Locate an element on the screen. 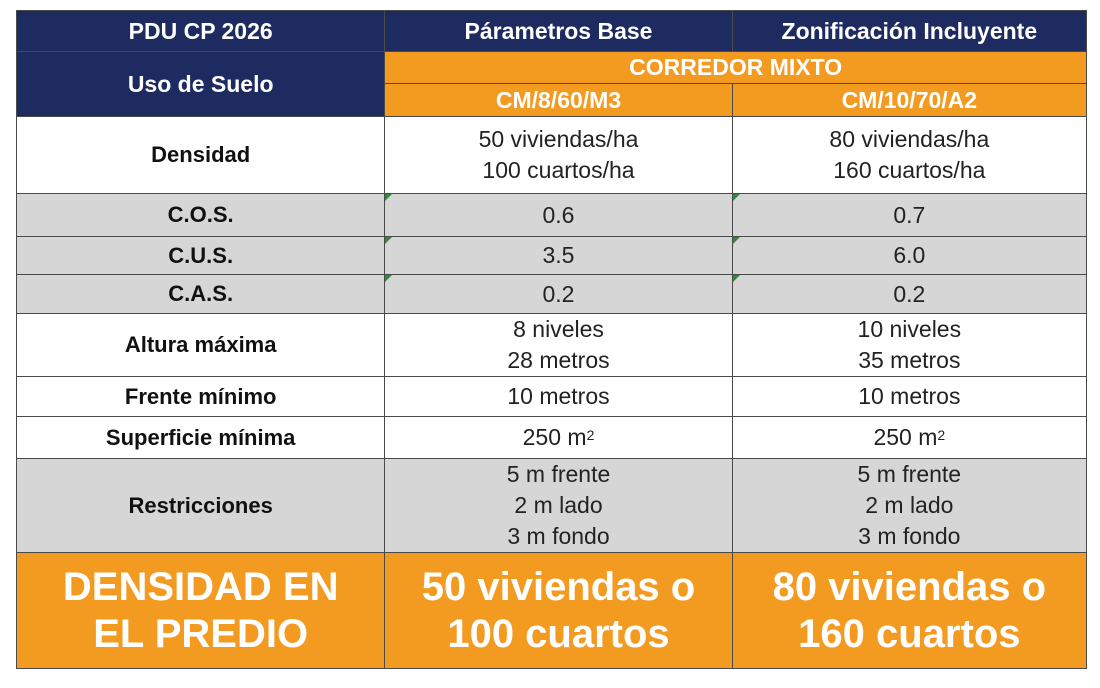  table-row: Superficie mínima 250 m2 250 m2 is located at coordinates (551, 437).